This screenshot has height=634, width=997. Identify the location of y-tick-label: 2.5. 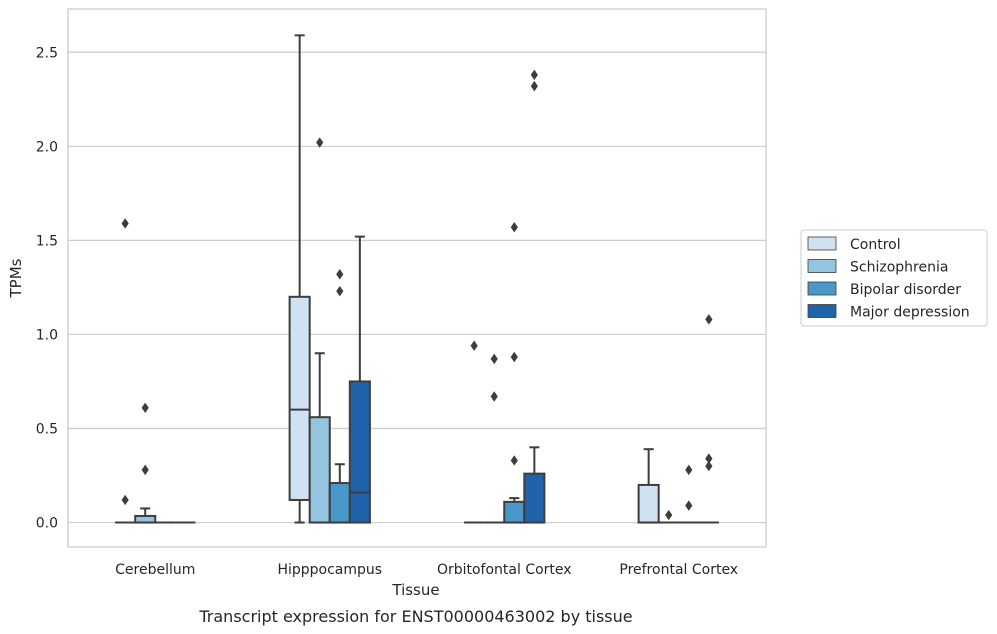
(47, 53).